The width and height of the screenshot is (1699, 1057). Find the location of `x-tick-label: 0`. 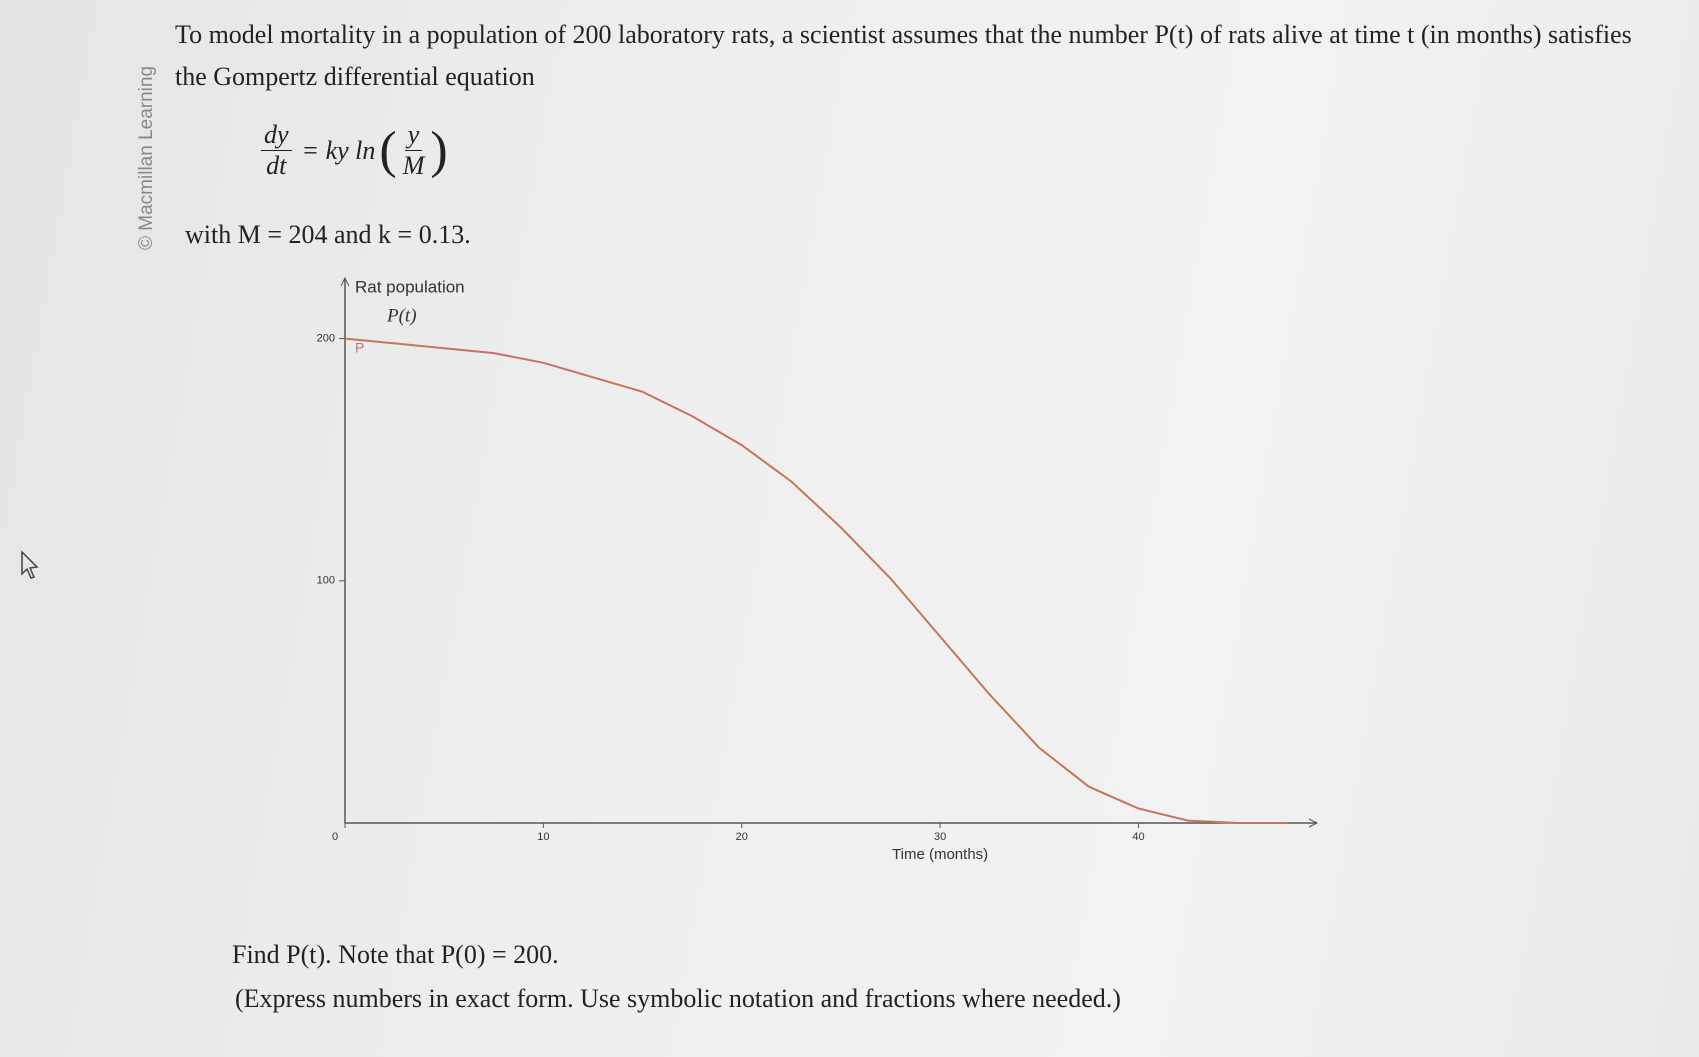

x-tick-label: 0 is located at coordinates (335, 837).